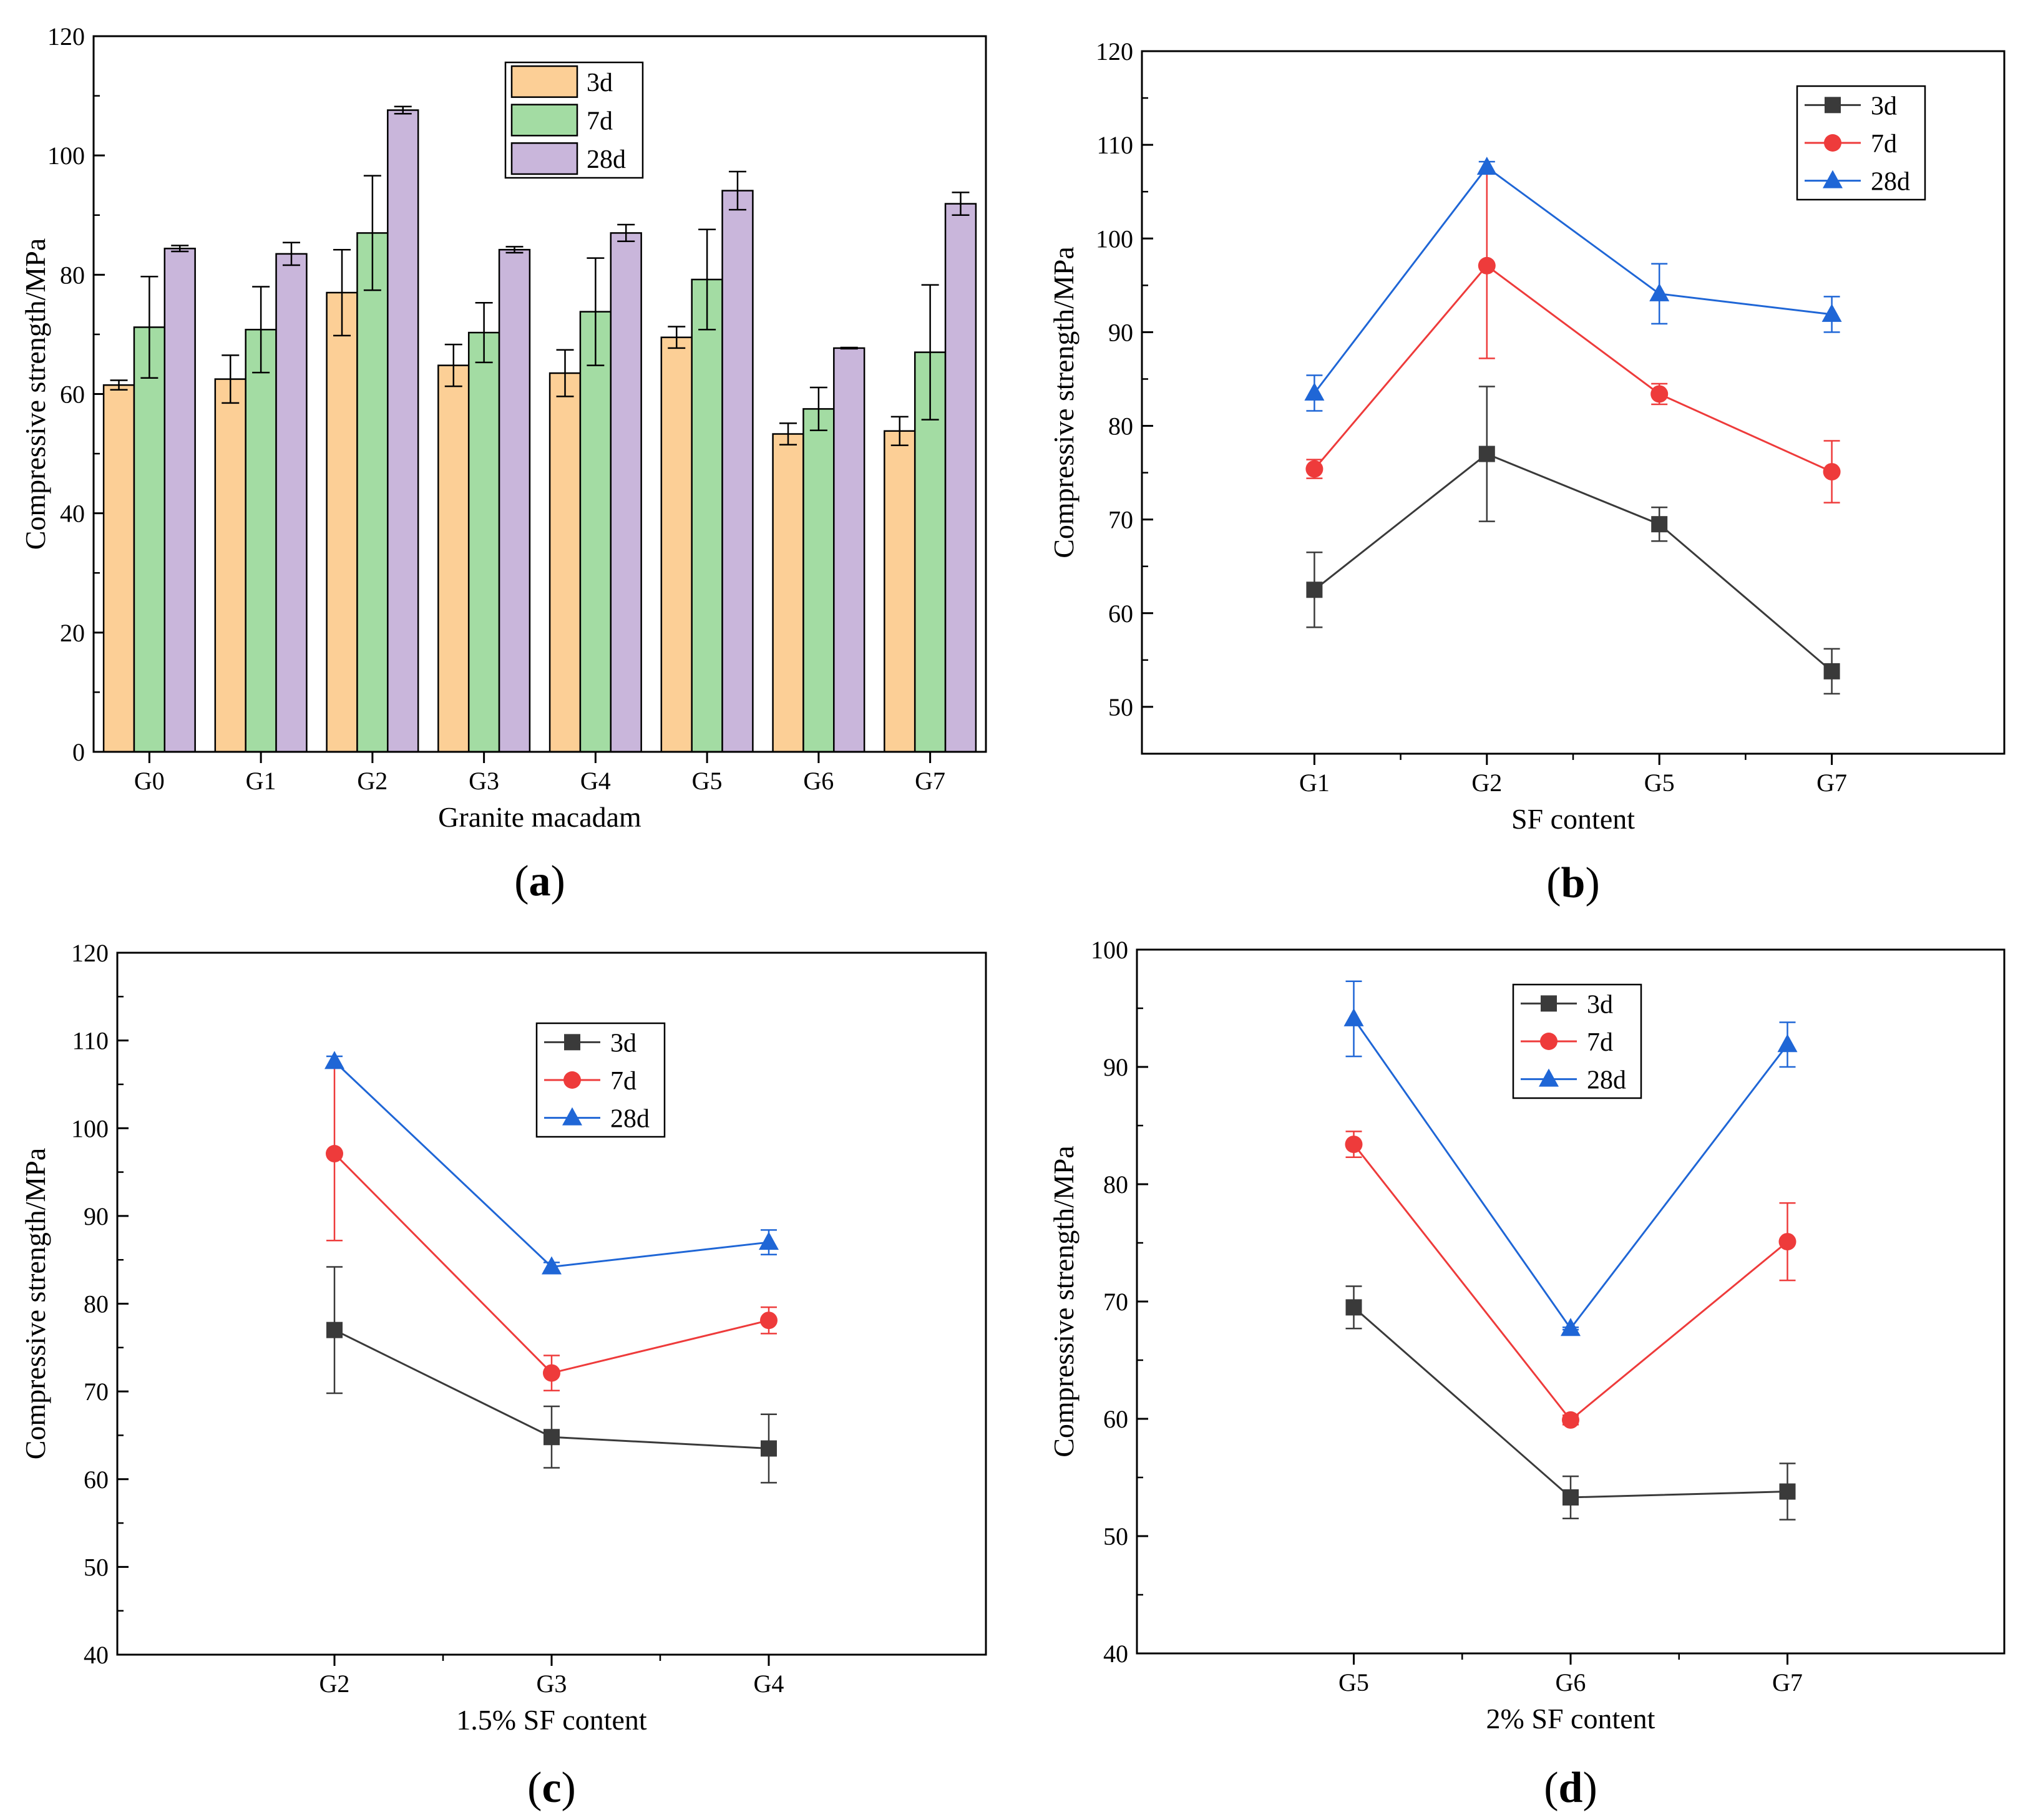 This screenshot has width=2028, height=1820. I want to click on y-tick-label: 110, so click(1114, 145).